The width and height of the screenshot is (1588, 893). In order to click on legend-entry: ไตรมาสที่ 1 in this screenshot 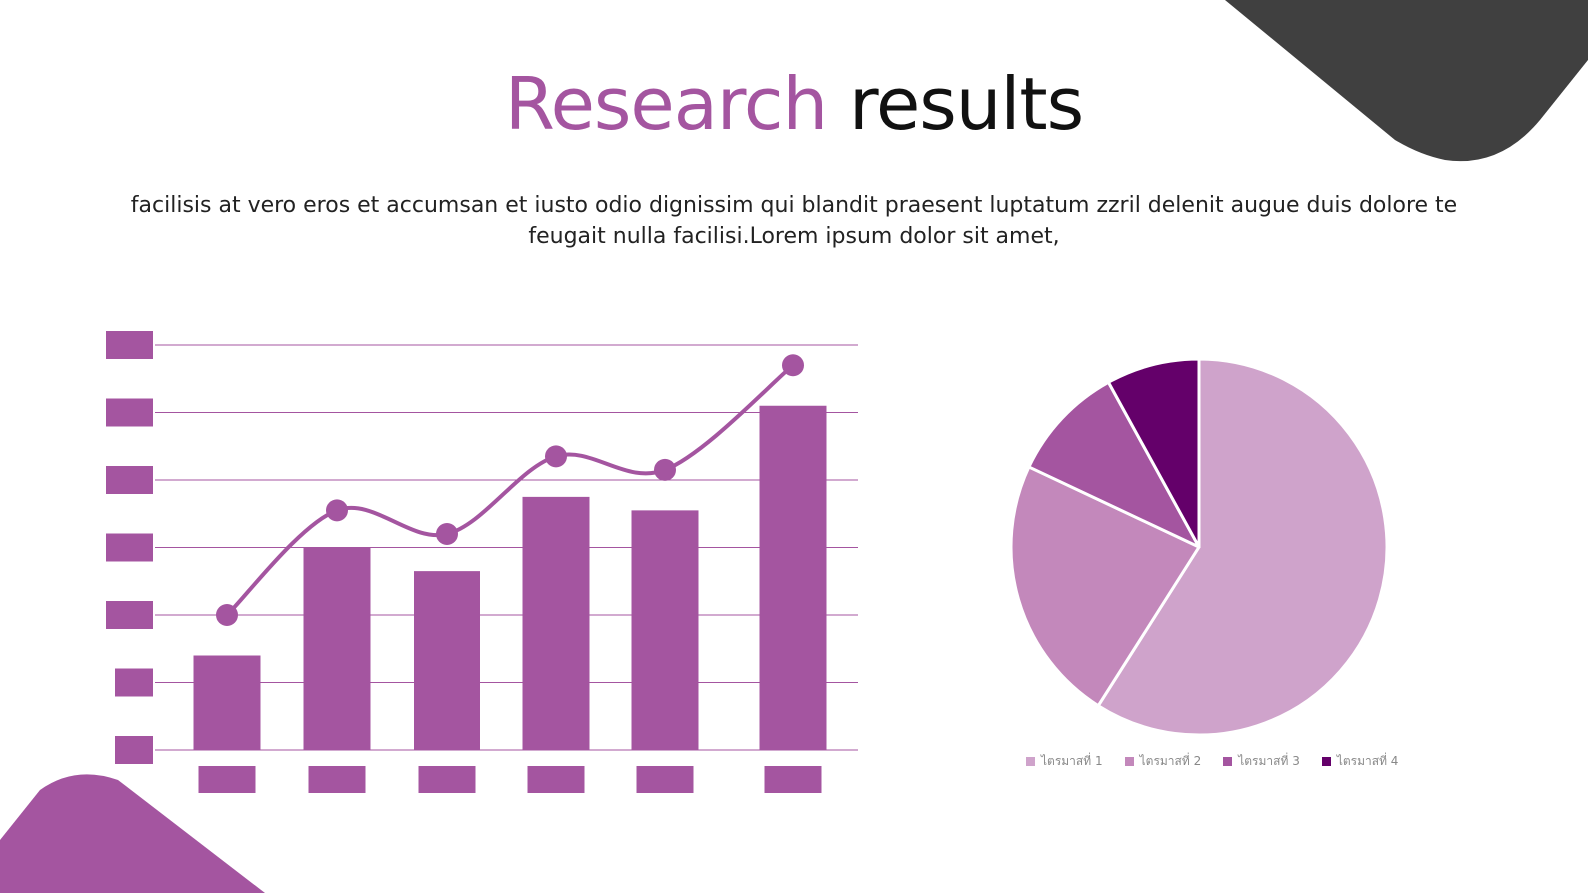, I will do `click(1064, 761)`.